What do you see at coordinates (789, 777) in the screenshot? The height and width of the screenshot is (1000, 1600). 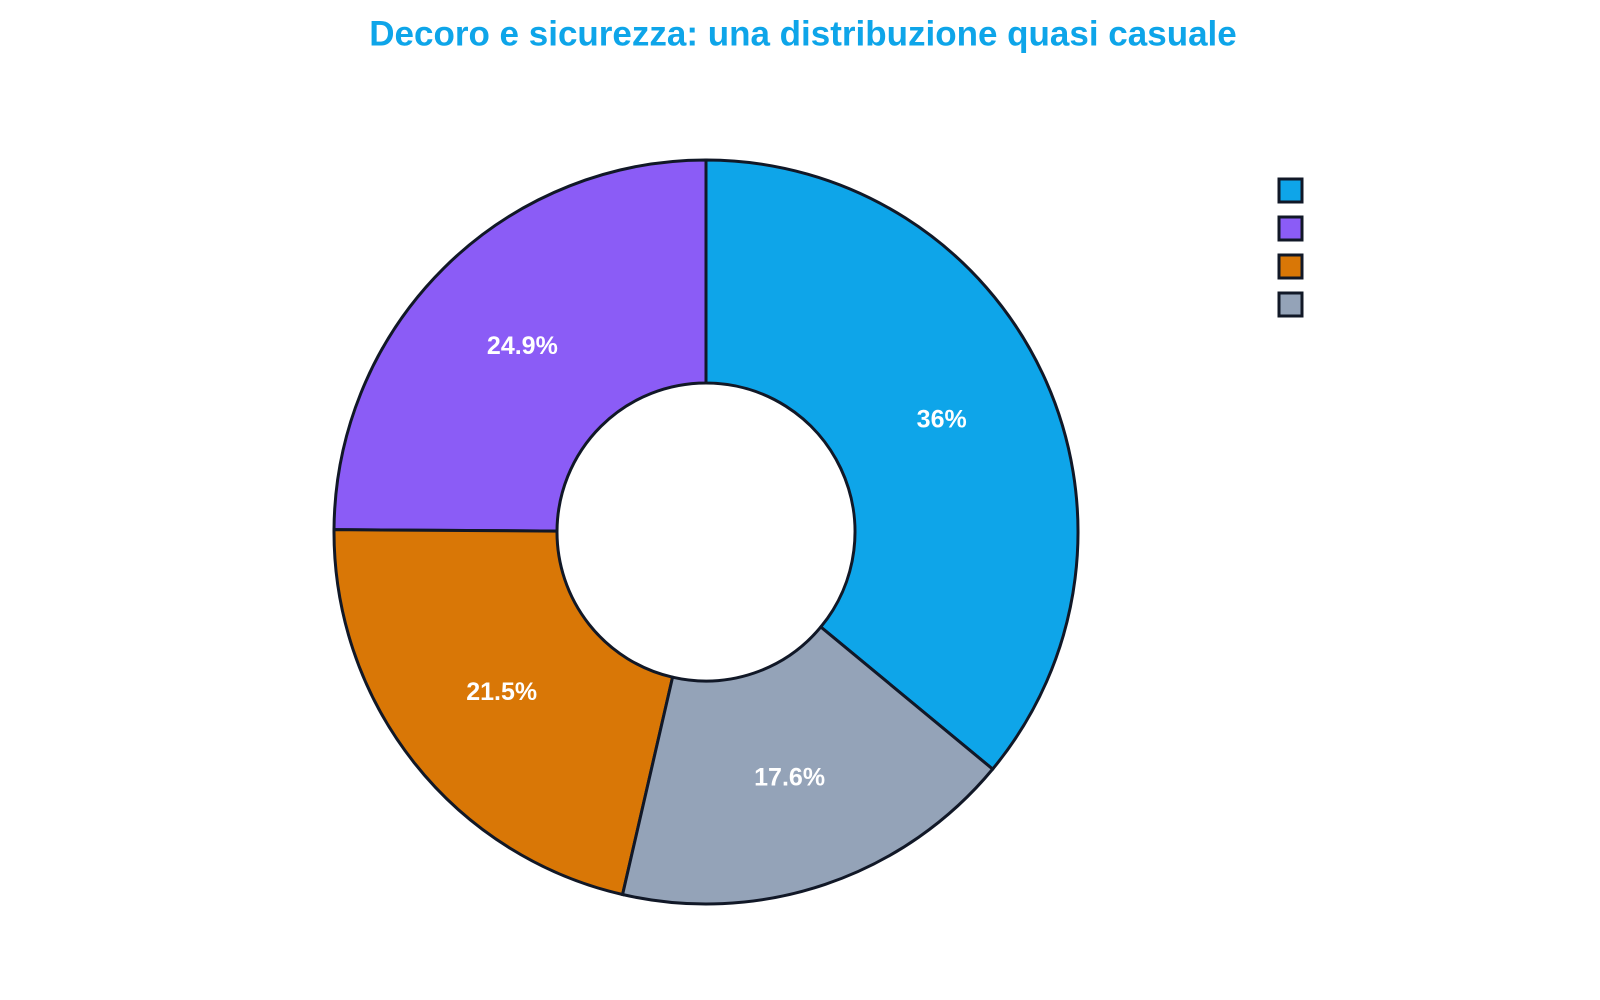 I see `slice-label: 17.6%` at bounding box center [789, 777].